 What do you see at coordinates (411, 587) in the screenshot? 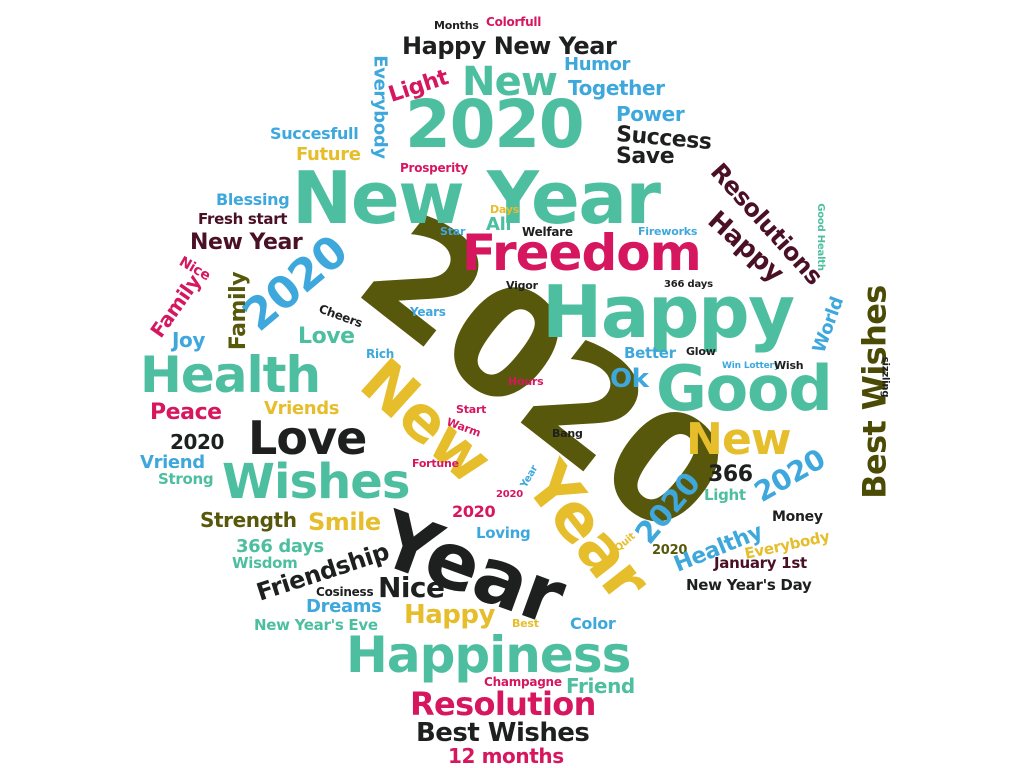
I see `word-nice-black: Nice` at bounding box center [411, 587].